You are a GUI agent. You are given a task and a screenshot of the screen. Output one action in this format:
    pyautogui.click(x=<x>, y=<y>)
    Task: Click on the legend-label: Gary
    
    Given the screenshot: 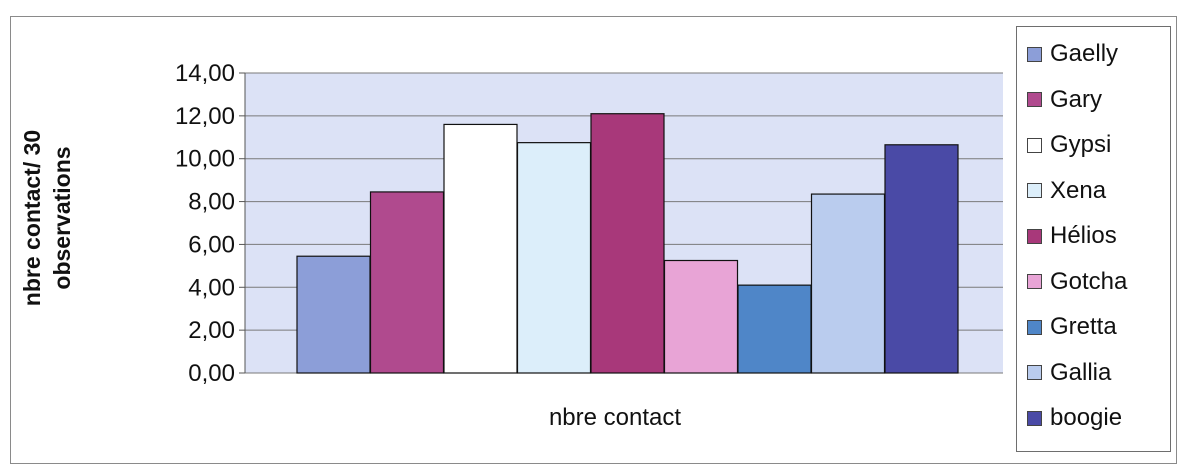 What is the action you would take?
    pyautogui.click(x=1076, y=99)
    